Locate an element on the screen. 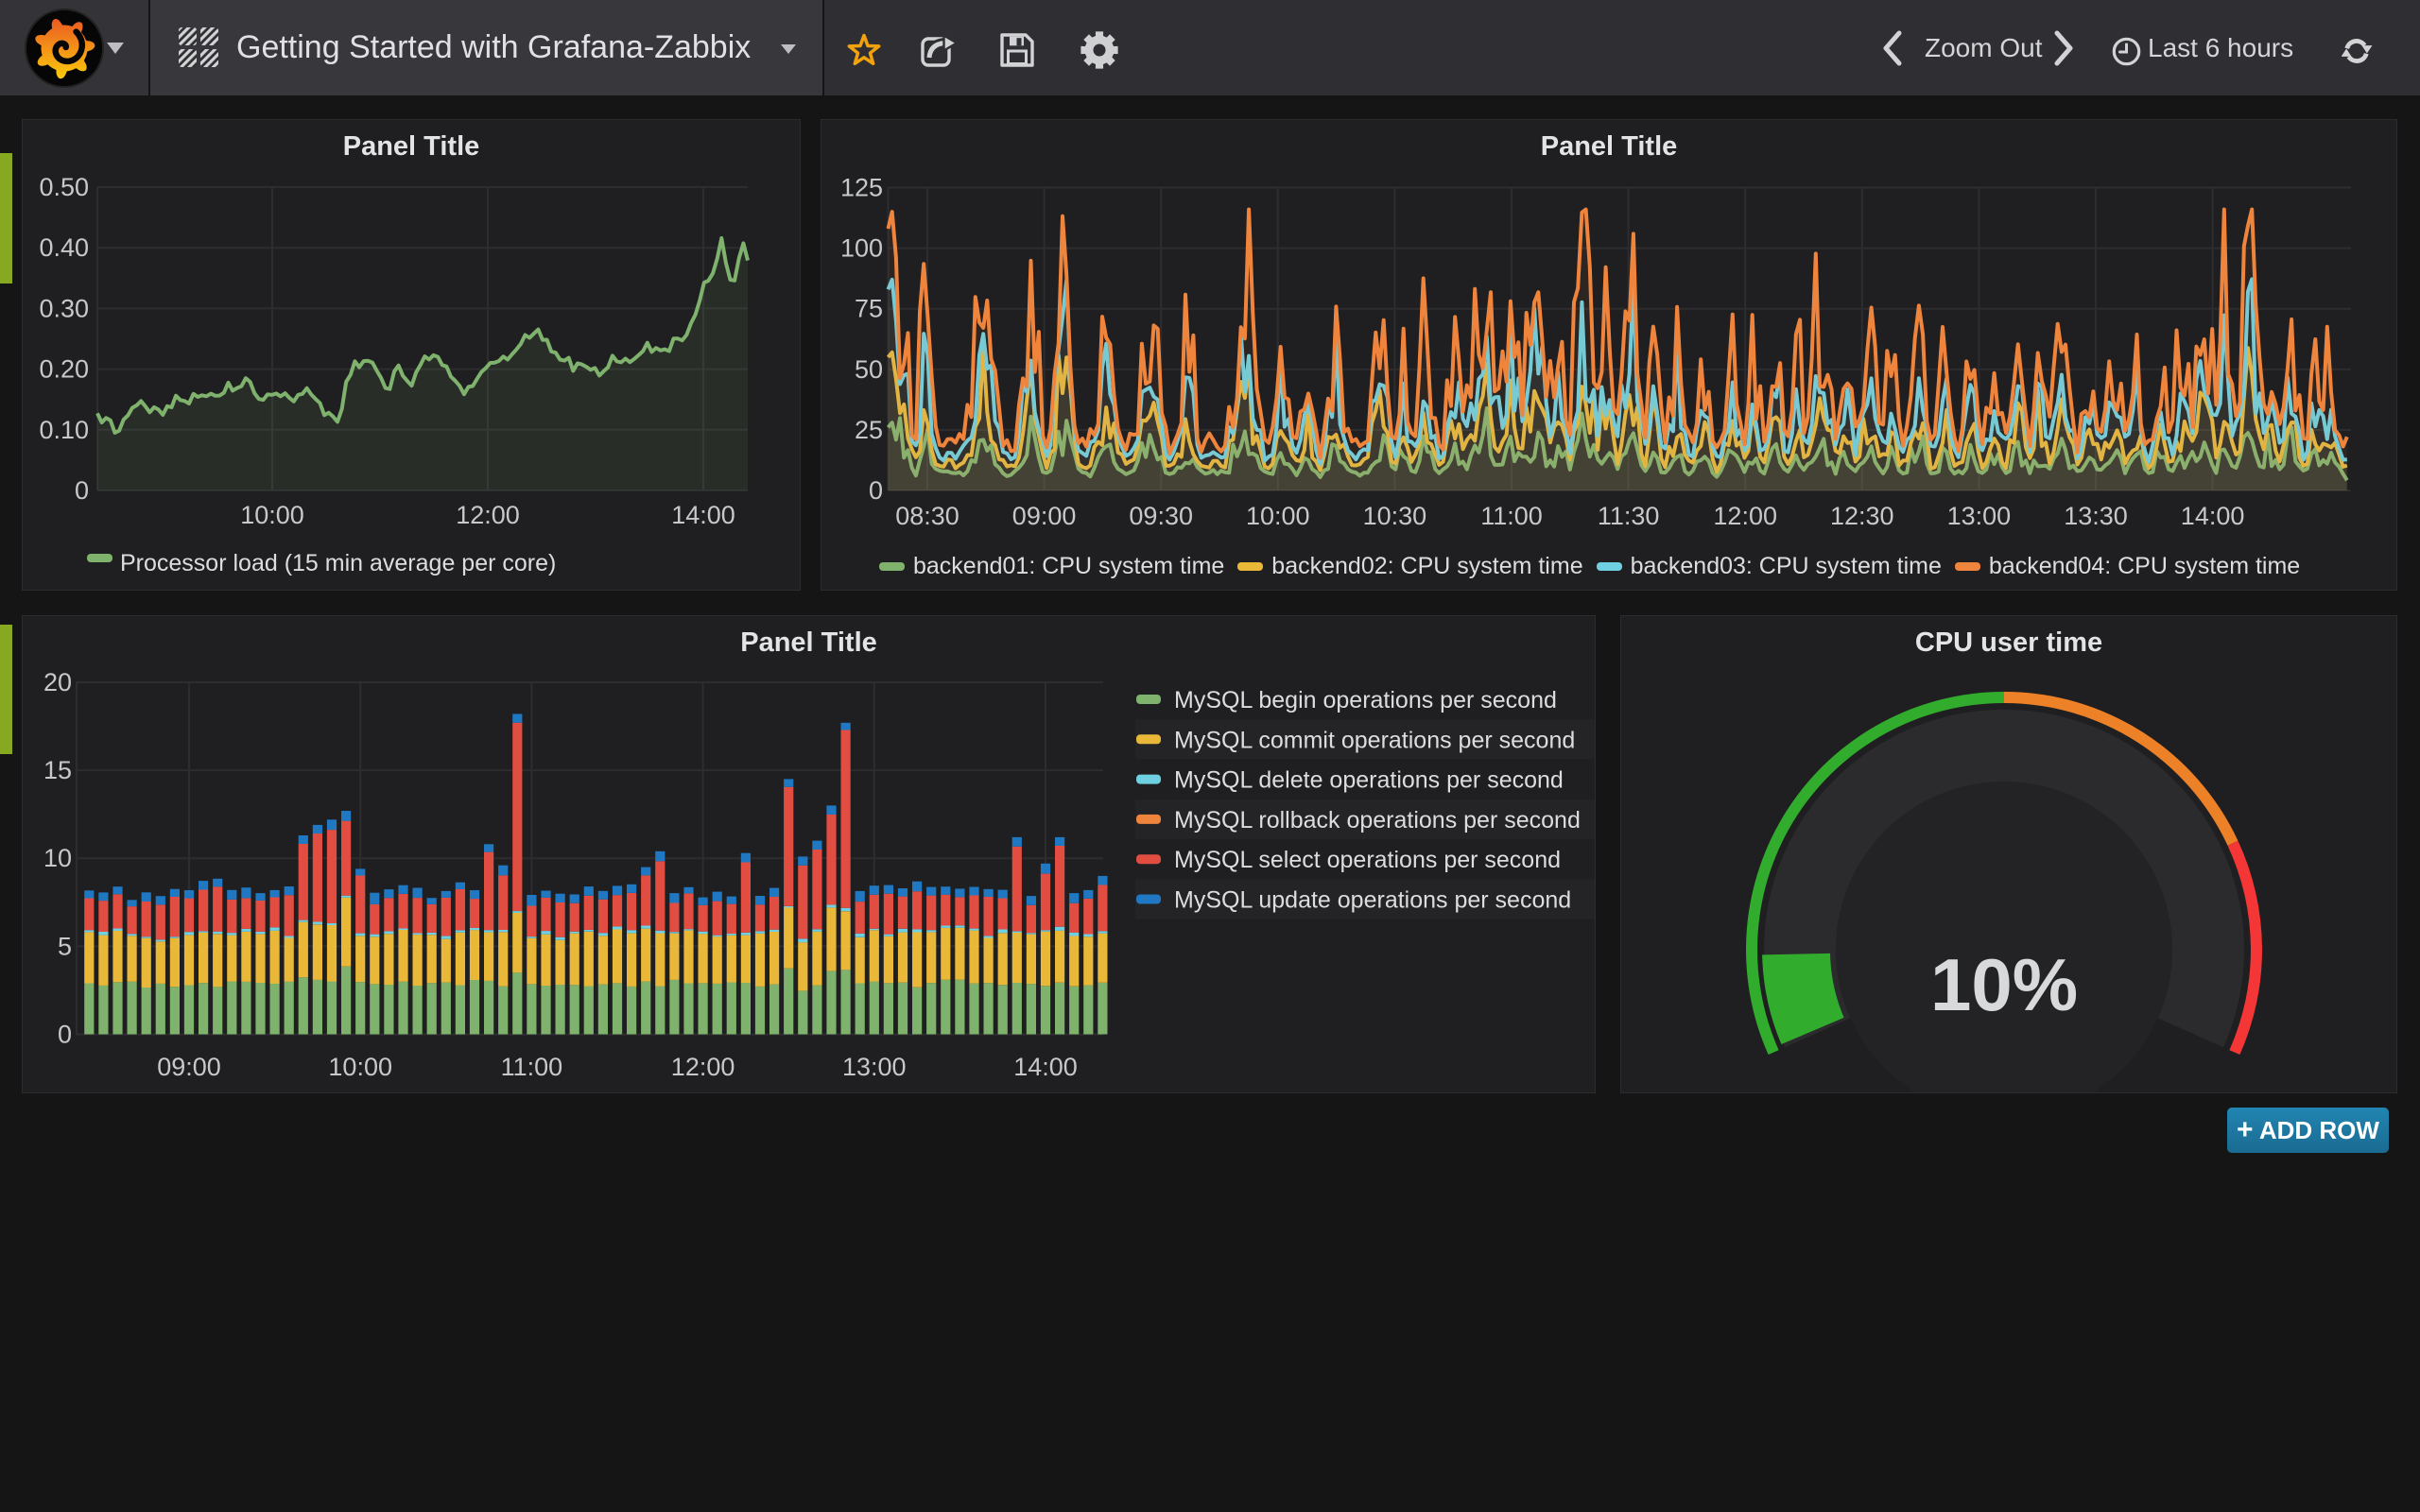 The height and width of the screenshot is (1512, 2420). svg-text: 5 is located at coordinates (65, 946).